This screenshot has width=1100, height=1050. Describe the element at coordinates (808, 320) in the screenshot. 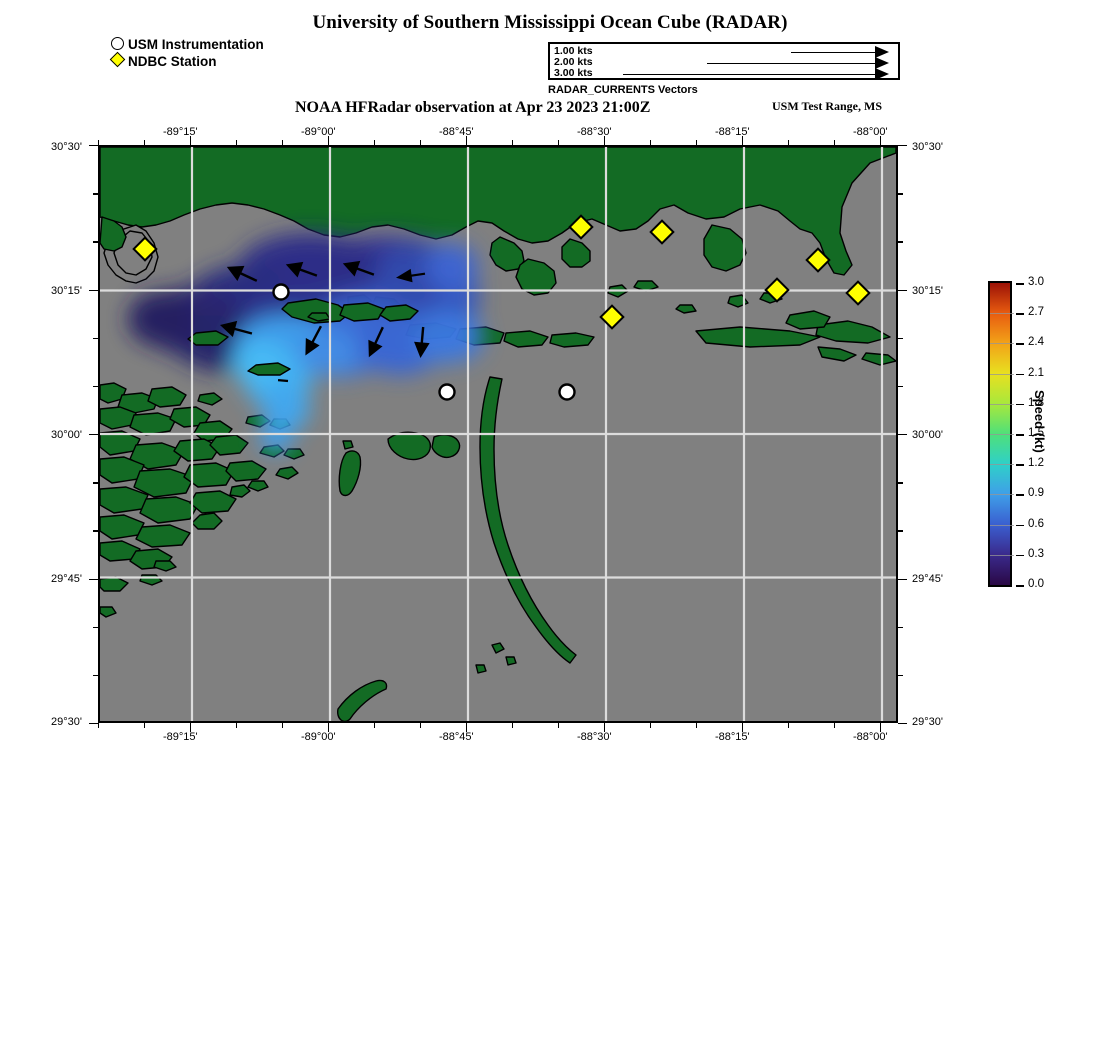

I see `island-dauphin-mid` at that location.